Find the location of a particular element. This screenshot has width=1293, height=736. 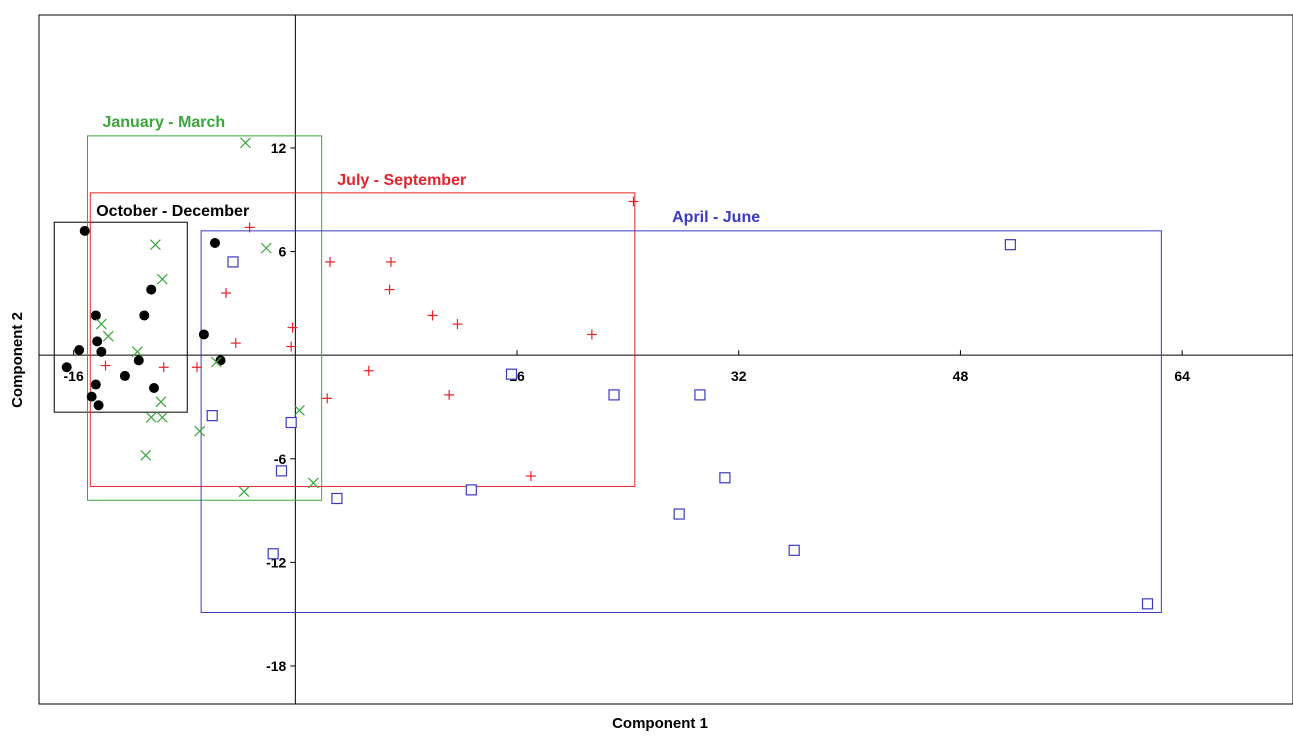

x-tick-label: 32 is located at coordinates (739, 376).